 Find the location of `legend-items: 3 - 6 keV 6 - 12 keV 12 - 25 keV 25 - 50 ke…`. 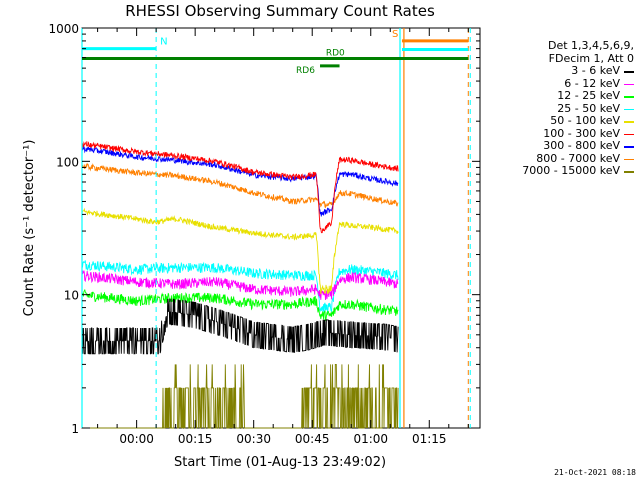

legend-items: 3 - 6 keV 6 - 12 keV 12 - 25 keV 25 - 50 ke… is located at coordinates (554, 121).